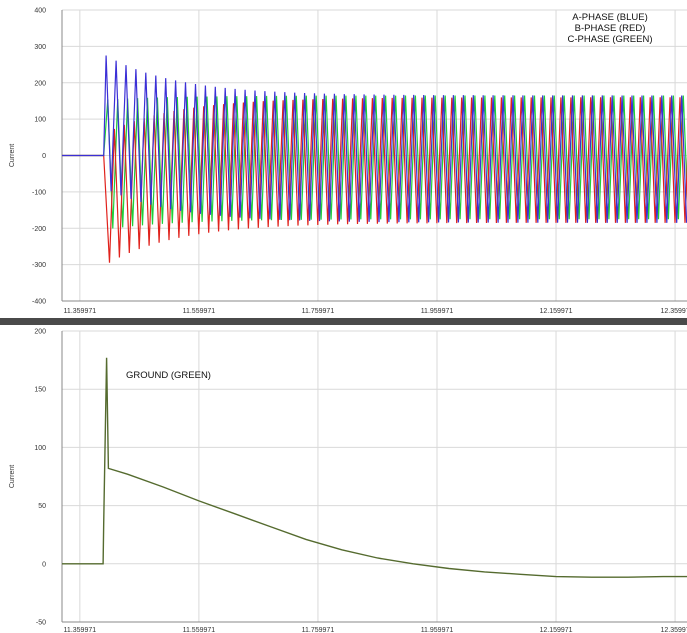 Image resolution: width=687 pixels, height=633 pixels. What do you see at coordinates (39, 192) in the screenshot?
I see `y-tick-label: -100` at bounding box center [39, 192].